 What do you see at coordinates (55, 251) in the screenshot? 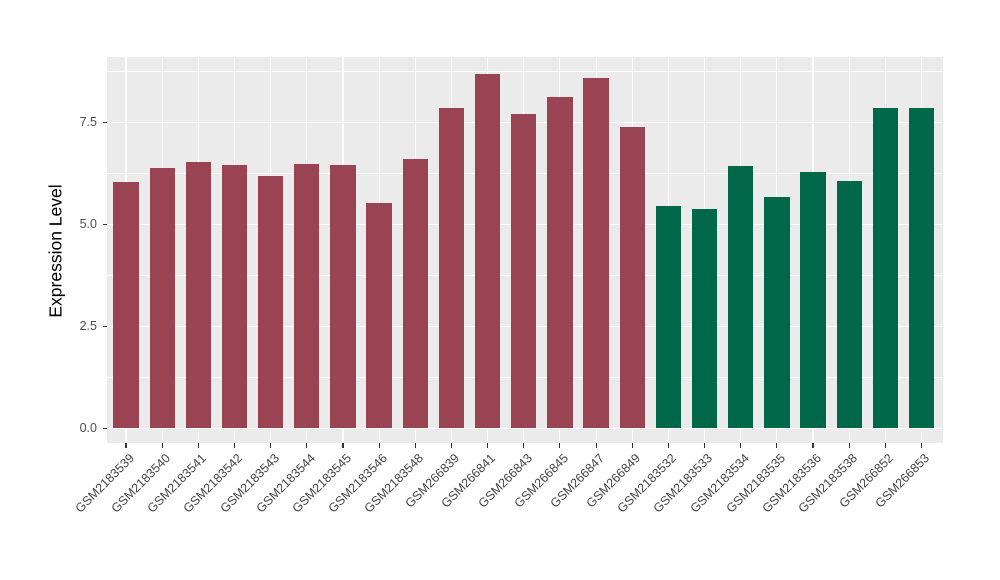
I see `y-axis-title: Expression Level` at bounding box center [55, 251].